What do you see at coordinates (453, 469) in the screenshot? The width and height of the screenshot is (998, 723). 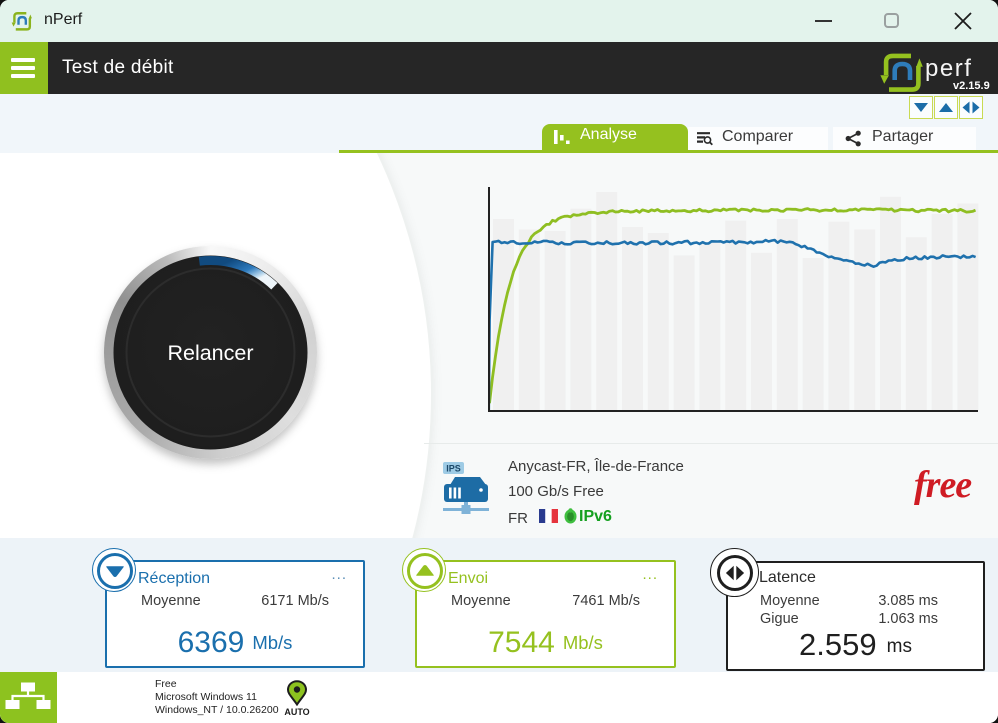 I see `svg-text: IPS` at bounding box center [453, 469].